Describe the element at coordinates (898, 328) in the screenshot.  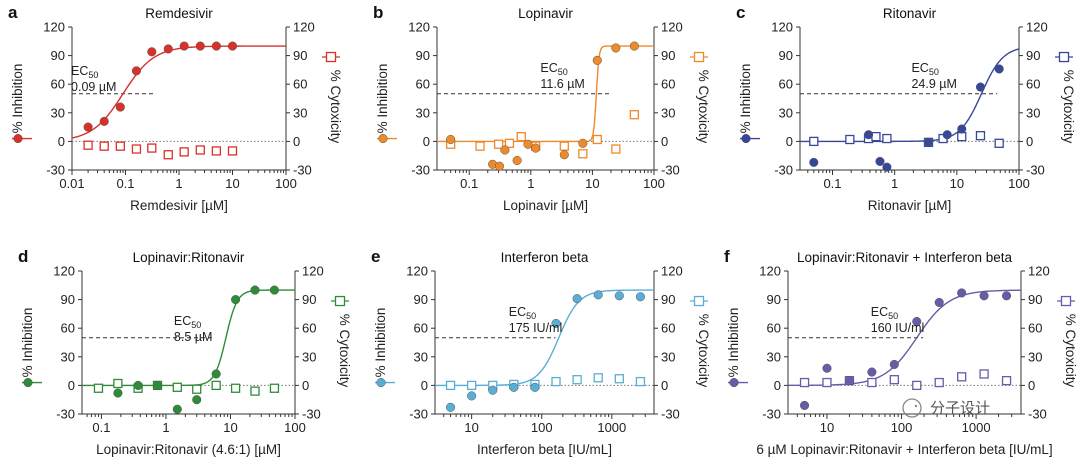
I see `ec50-value: 160 IU/ml` at that location.